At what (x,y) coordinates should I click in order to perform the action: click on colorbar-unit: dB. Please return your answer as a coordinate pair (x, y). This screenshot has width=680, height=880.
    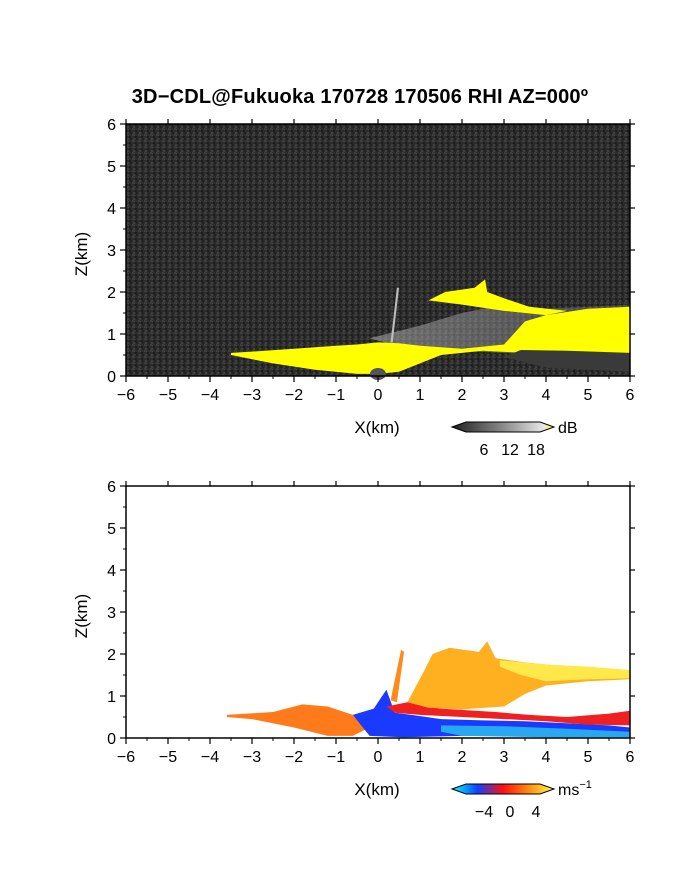
    Looking at the image, I should click on (568, 428).